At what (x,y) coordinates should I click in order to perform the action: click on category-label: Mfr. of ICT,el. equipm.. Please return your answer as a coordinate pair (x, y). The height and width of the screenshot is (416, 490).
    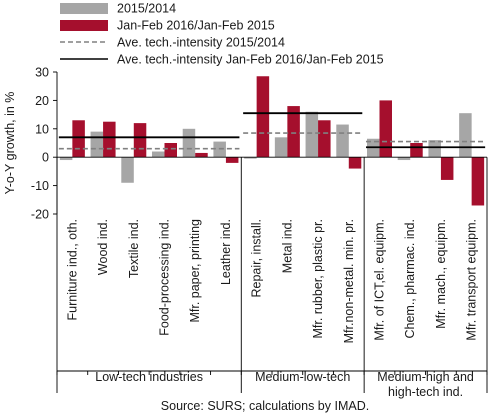
    Looking at the image, I should click on (380, 280).